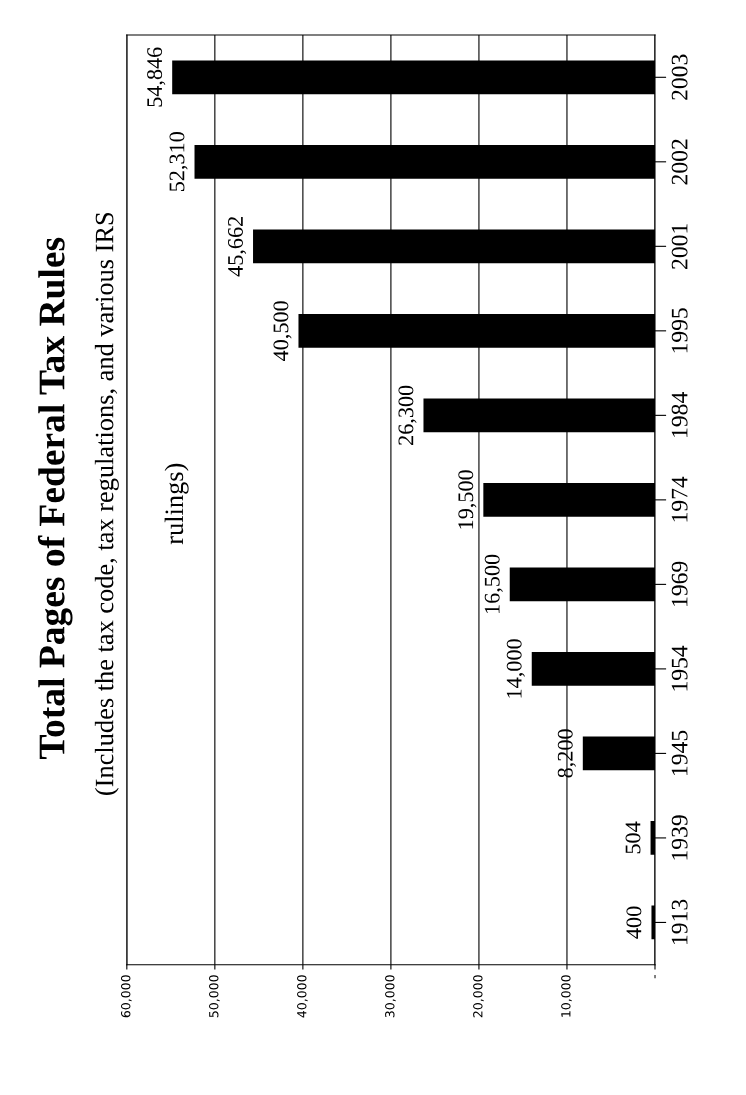 The image size is (746, 1095). I want to click on y-tick-label: 1945, so click(679, 752).